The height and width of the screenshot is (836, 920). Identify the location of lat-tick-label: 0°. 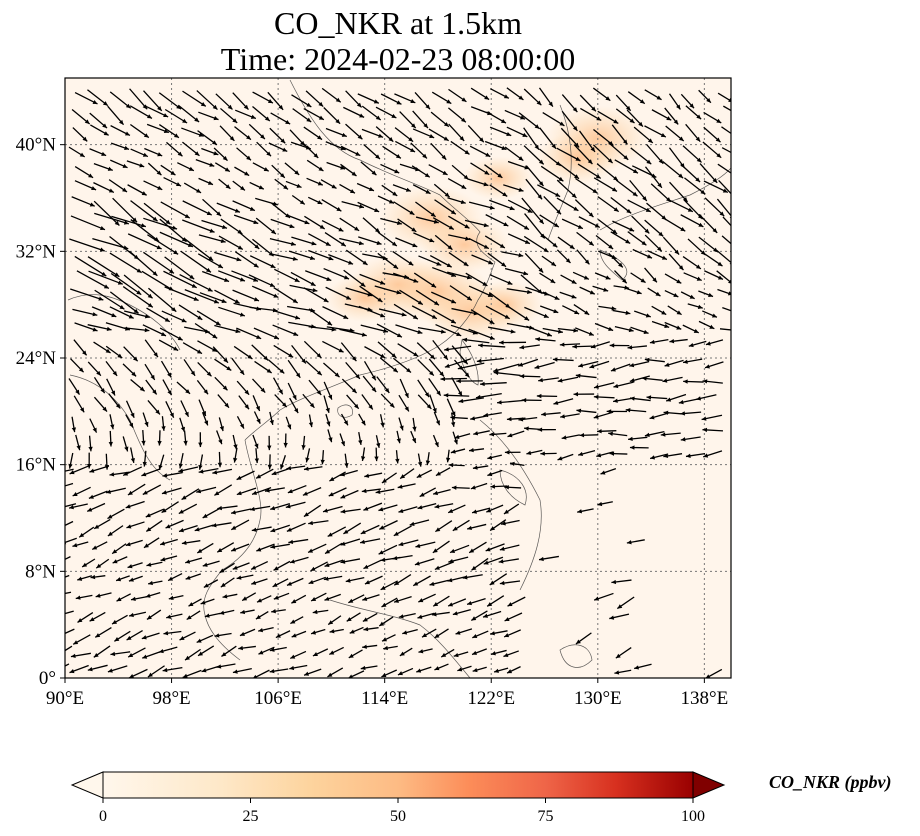
(47, 678).